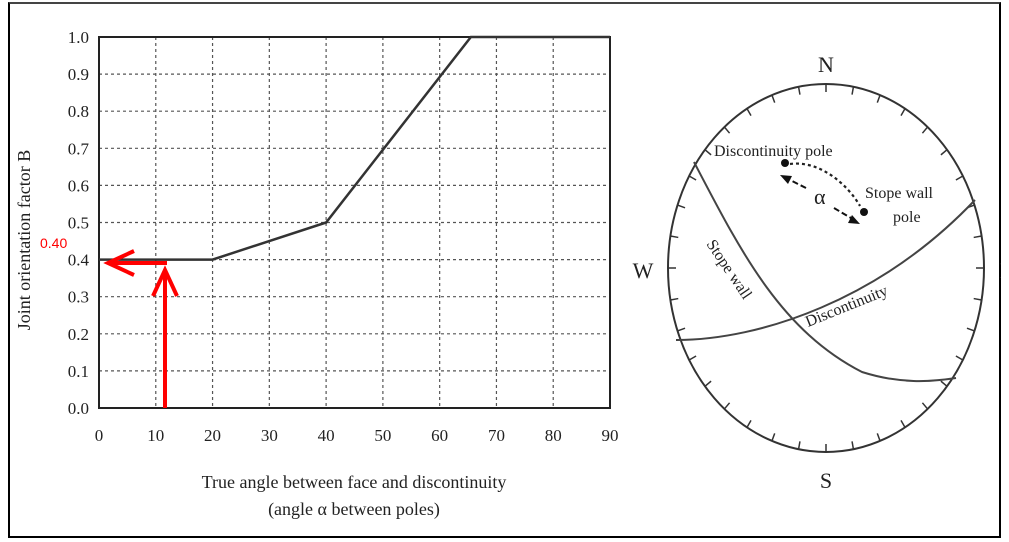 The height and width of the screenshot is (542, 1009). What do you see at coordinates (773, 151) in the screenshot?
I see `discontinuity-pole-label: Discontinuity pole` at bounding box center [773, 151].